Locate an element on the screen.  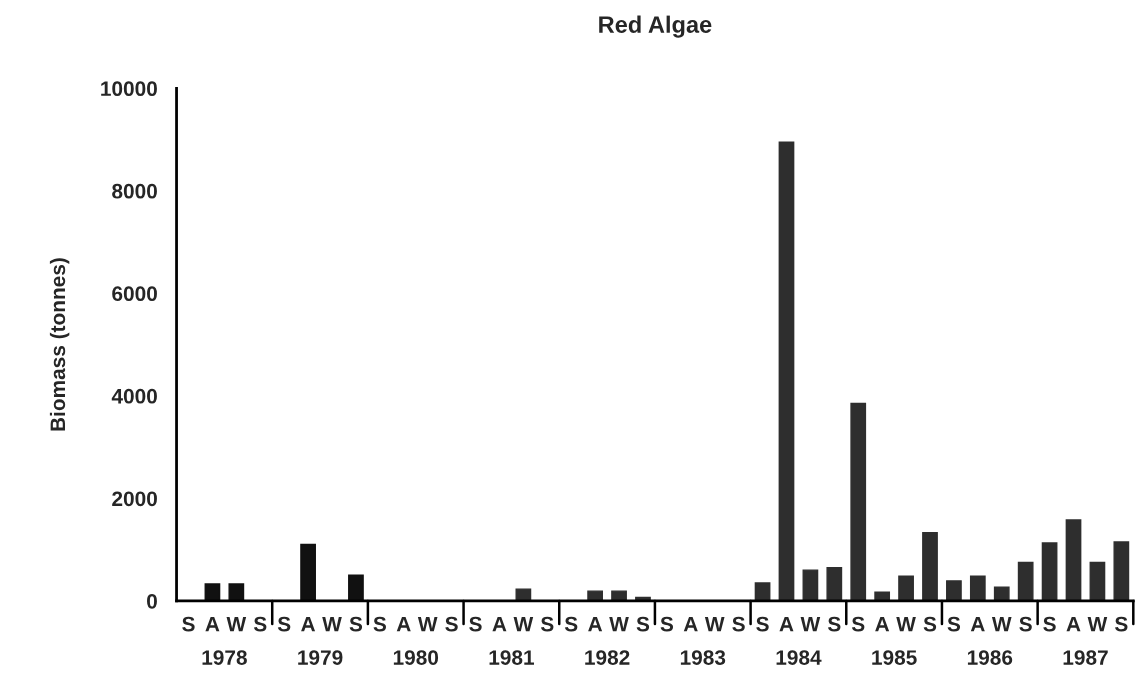
y-tick-label: 2000 is located at coordinates (134, 499).